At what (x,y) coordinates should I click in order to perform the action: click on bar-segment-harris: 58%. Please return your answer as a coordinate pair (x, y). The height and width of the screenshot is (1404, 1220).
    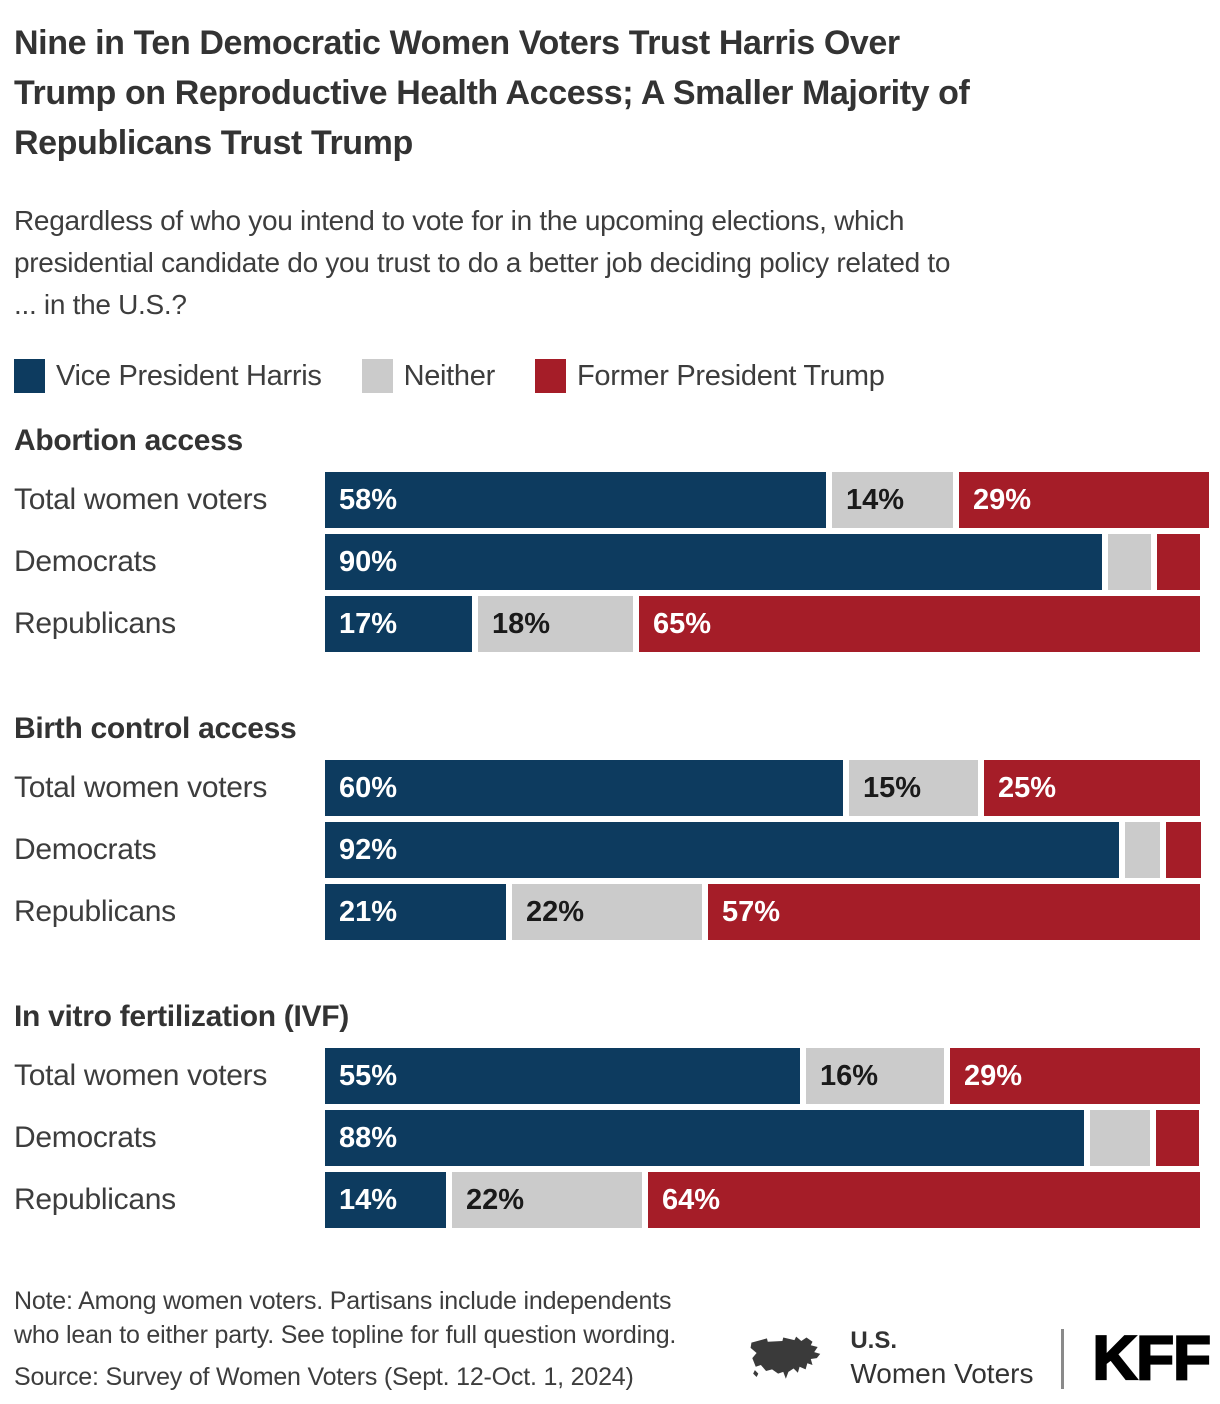
    Looking at the image, I should click on (575, 500).